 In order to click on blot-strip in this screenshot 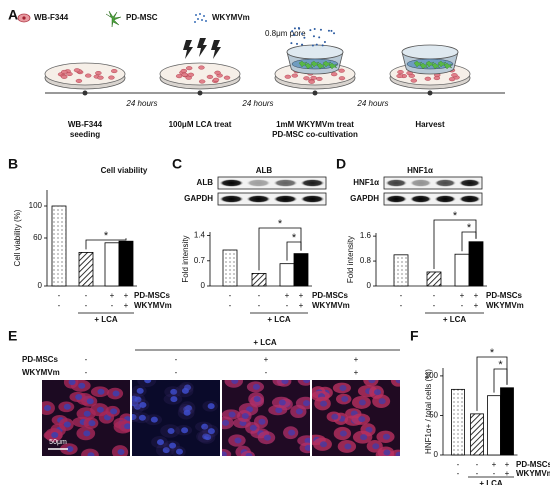, I will do `click(433, 199)`.